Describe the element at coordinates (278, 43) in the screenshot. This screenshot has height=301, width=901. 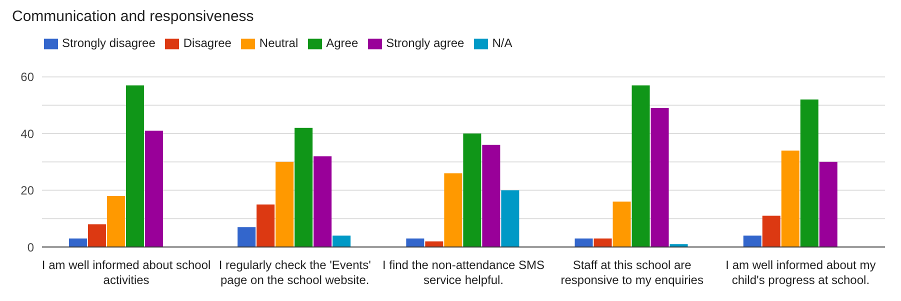
I see `legend-label: Neutral` at that location.